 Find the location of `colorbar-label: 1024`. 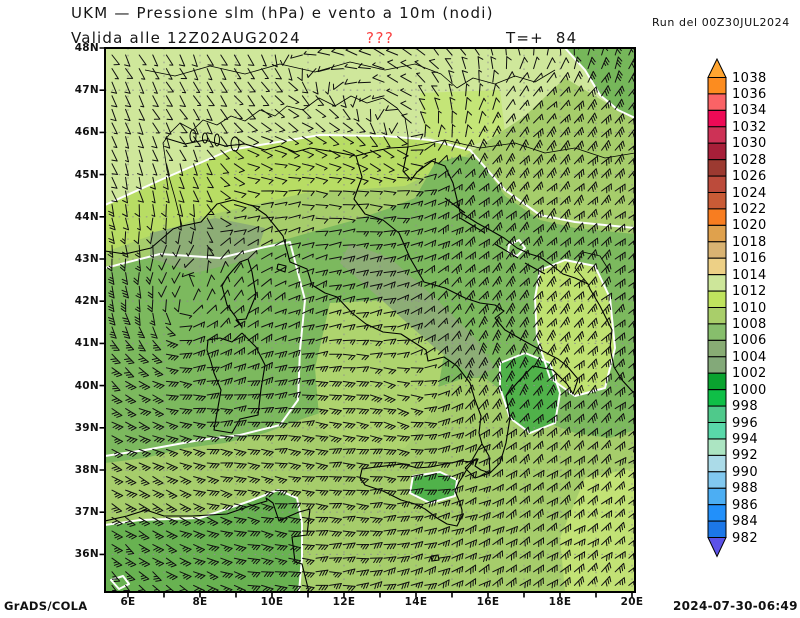

colorbar-label: 1024 is located at coordinates (749, 193).